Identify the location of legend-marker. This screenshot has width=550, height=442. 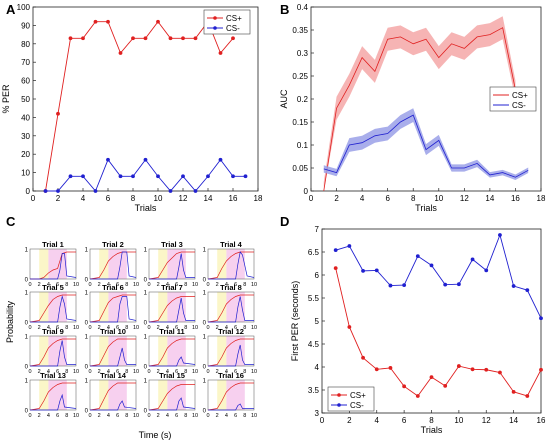
(339, 405).